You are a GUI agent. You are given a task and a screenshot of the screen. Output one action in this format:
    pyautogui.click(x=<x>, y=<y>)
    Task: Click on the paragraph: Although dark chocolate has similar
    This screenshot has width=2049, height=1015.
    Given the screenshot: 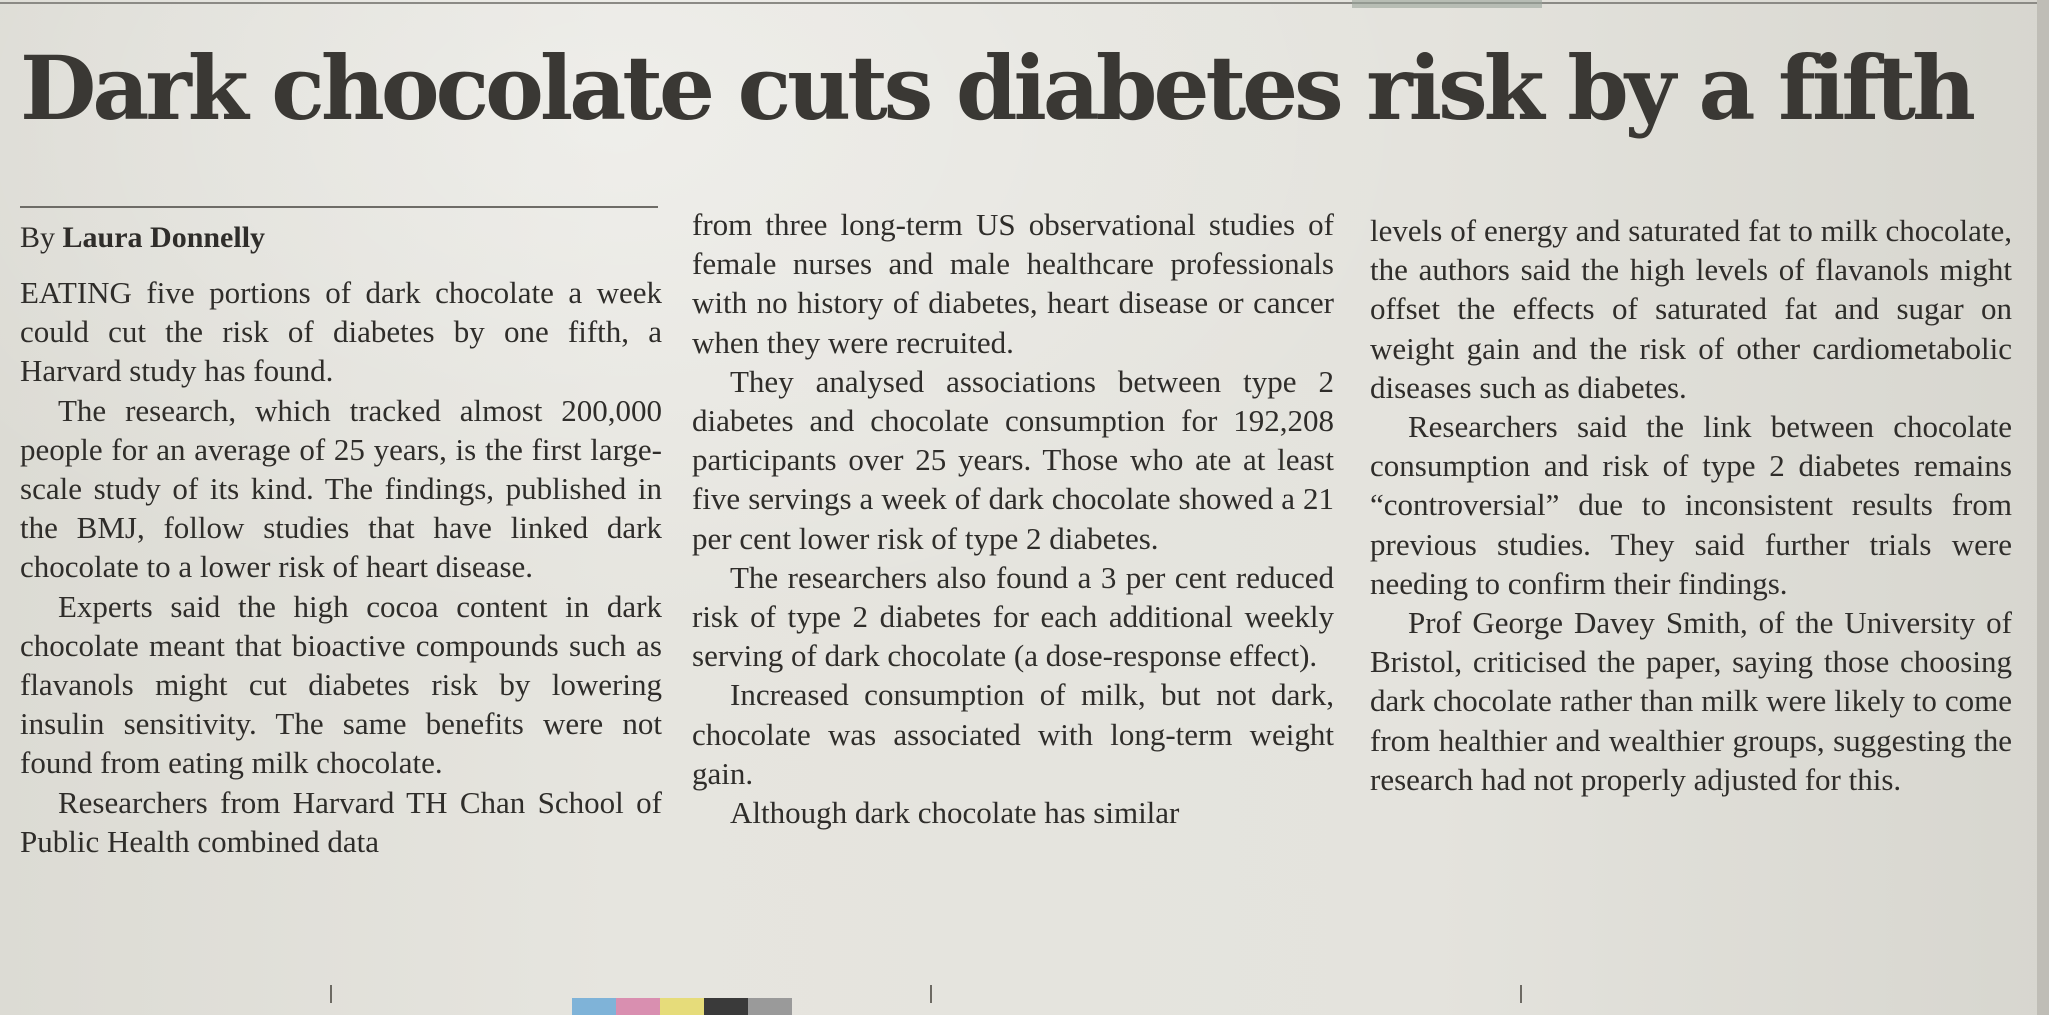 What is the action you would take?
    pyautogui.click(x=955, y=813)
    